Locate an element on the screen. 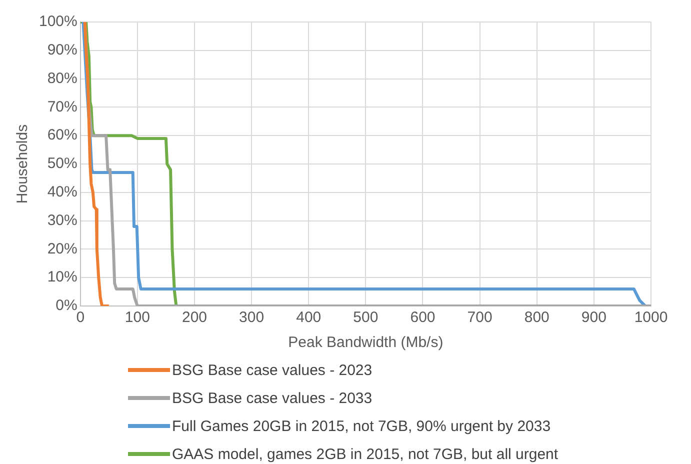 The height and width of the screenshot is (464, 691). legend-label: BSG Base case values - 2033 is located at coordinates (272, 398).